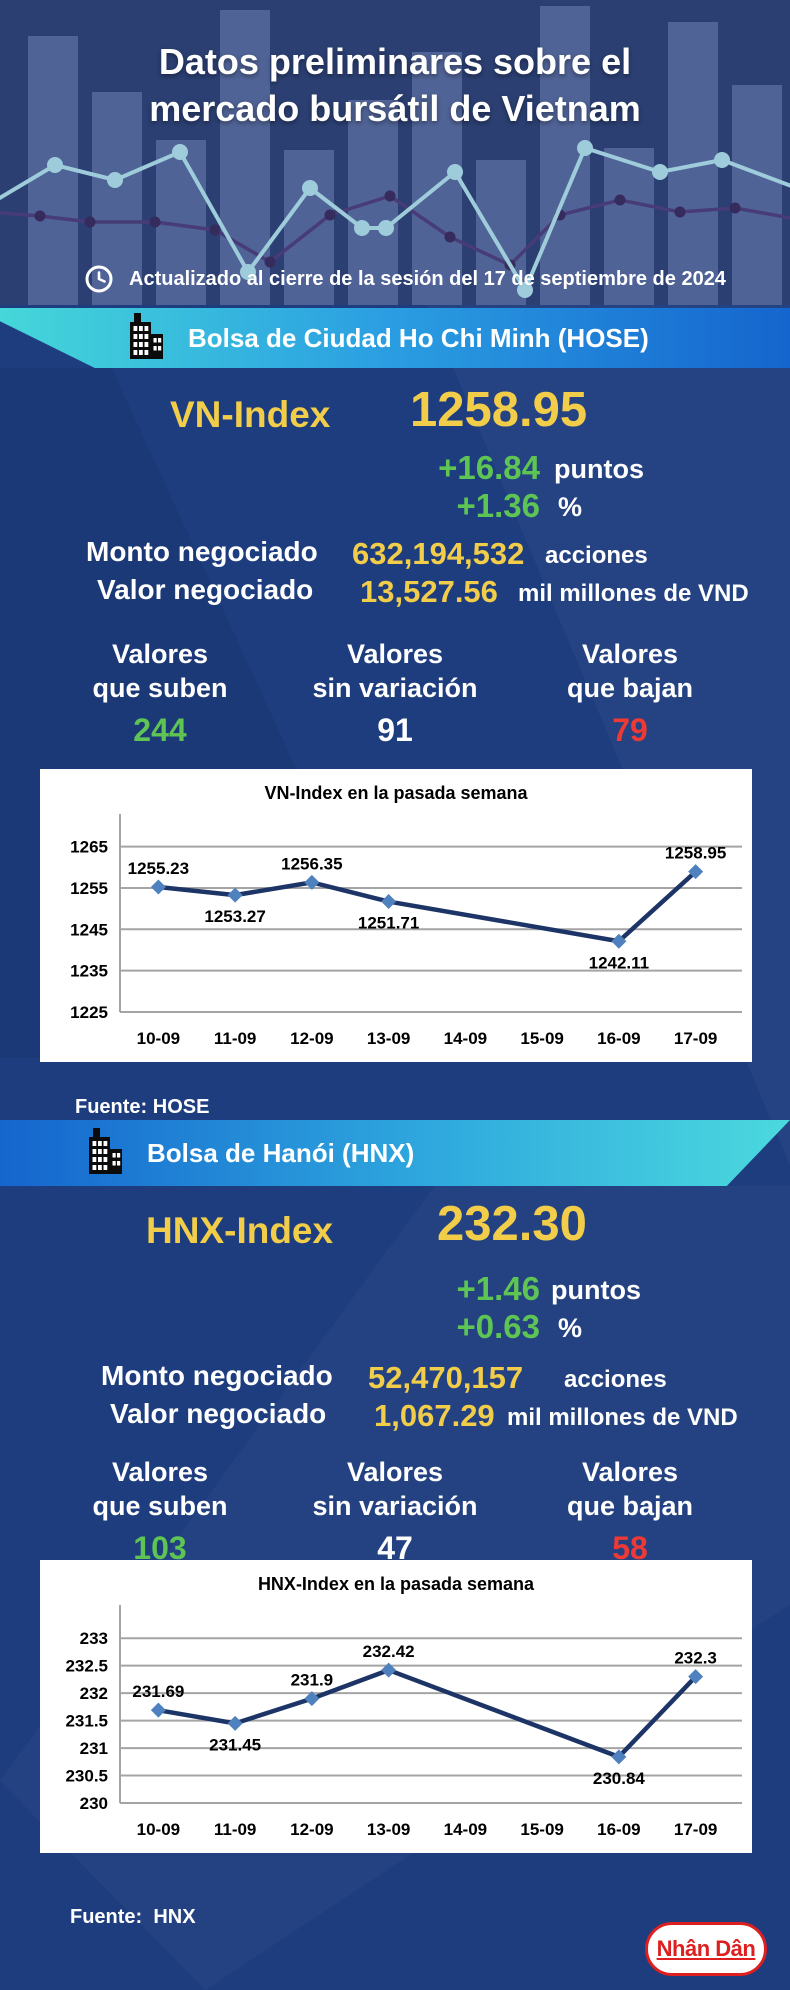 The image size is (790, 1990). What do you see at coordinates (465, 1038) in the screenshot?
I see `svg-text: 14-09` at bounding box center [465, 1038].